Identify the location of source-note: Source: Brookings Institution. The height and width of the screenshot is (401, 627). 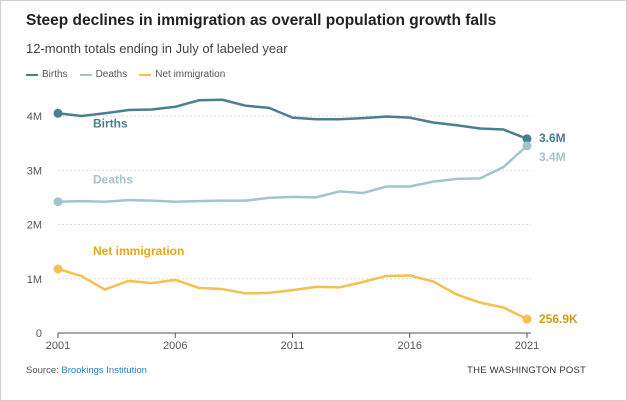
(86, 370).